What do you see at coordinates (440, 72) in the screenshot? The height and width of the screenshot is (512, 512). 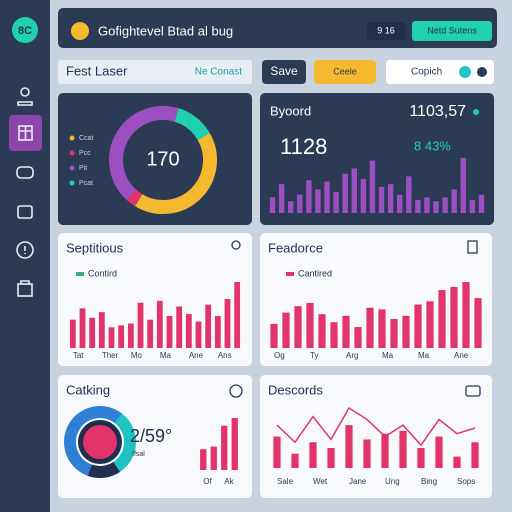 I see `search-box` at bounding box center [440, 72].